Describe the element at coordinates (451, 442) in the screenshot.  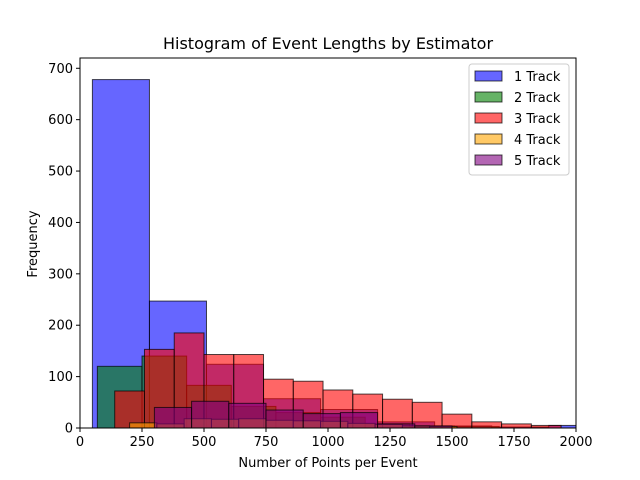
I see `x-tick-label: 1500` at that location.